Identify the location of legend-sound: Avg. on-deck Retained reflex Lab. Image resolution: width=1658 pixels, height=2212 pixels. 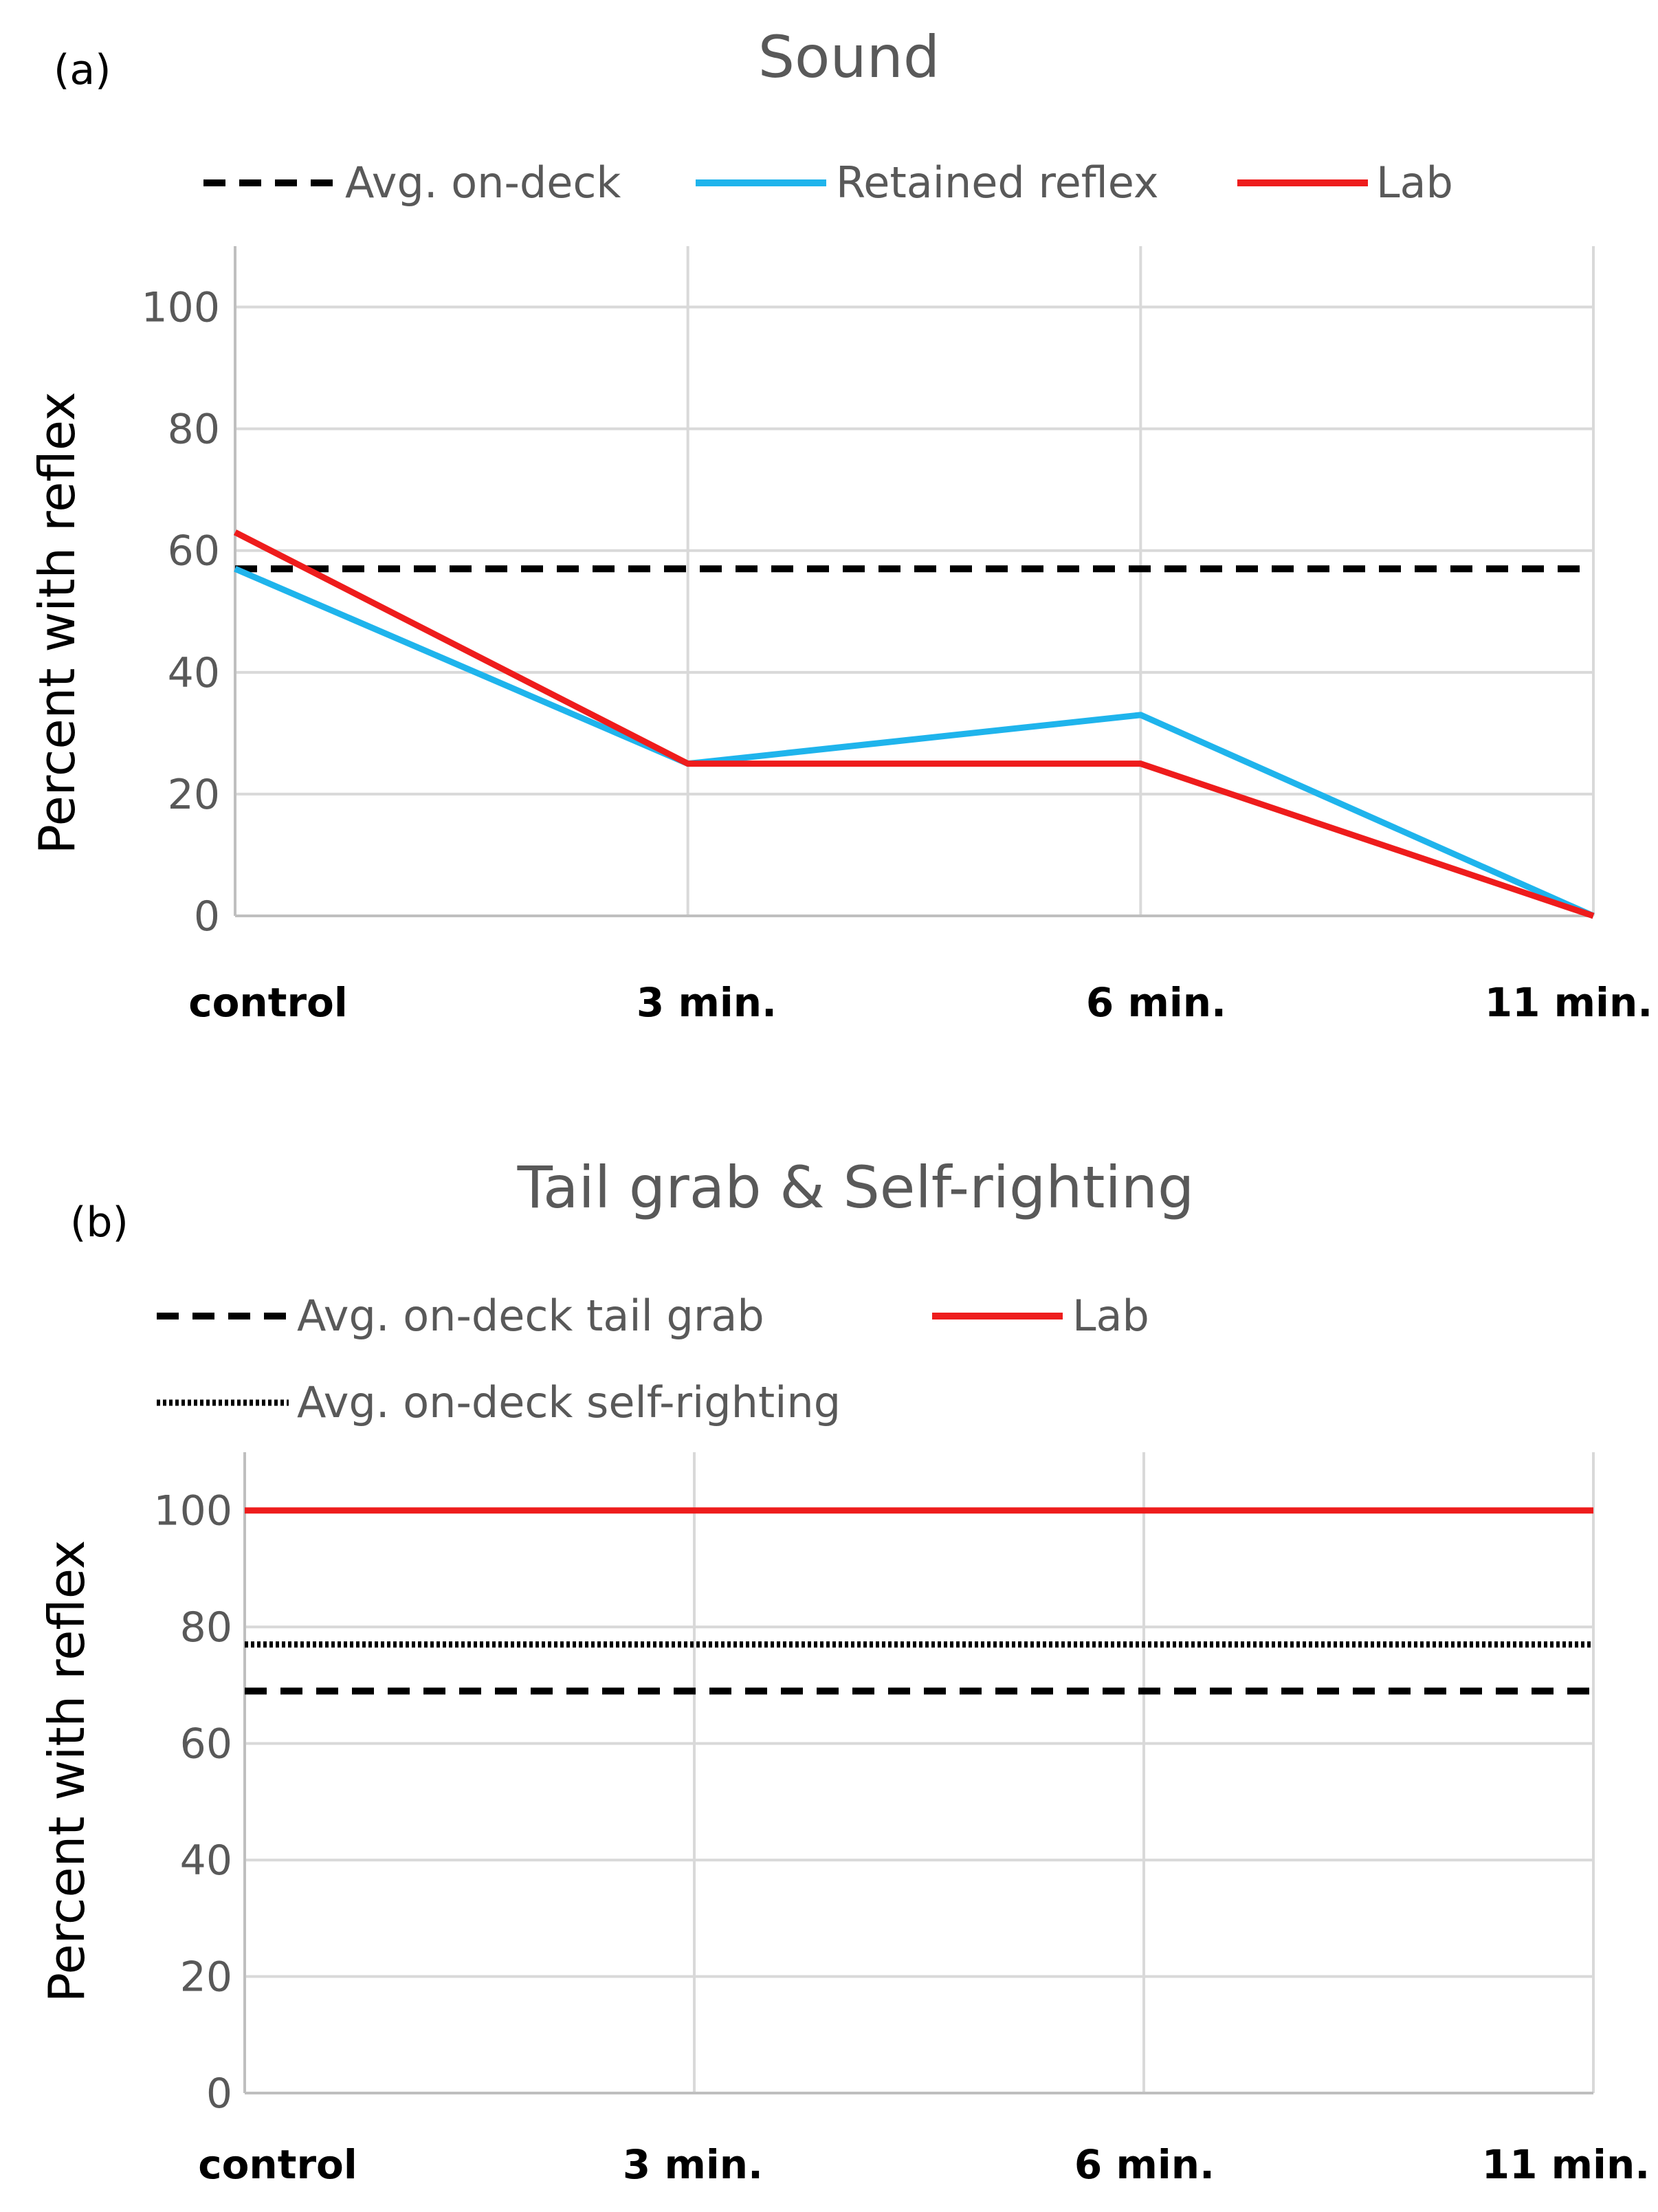
(828, 182).